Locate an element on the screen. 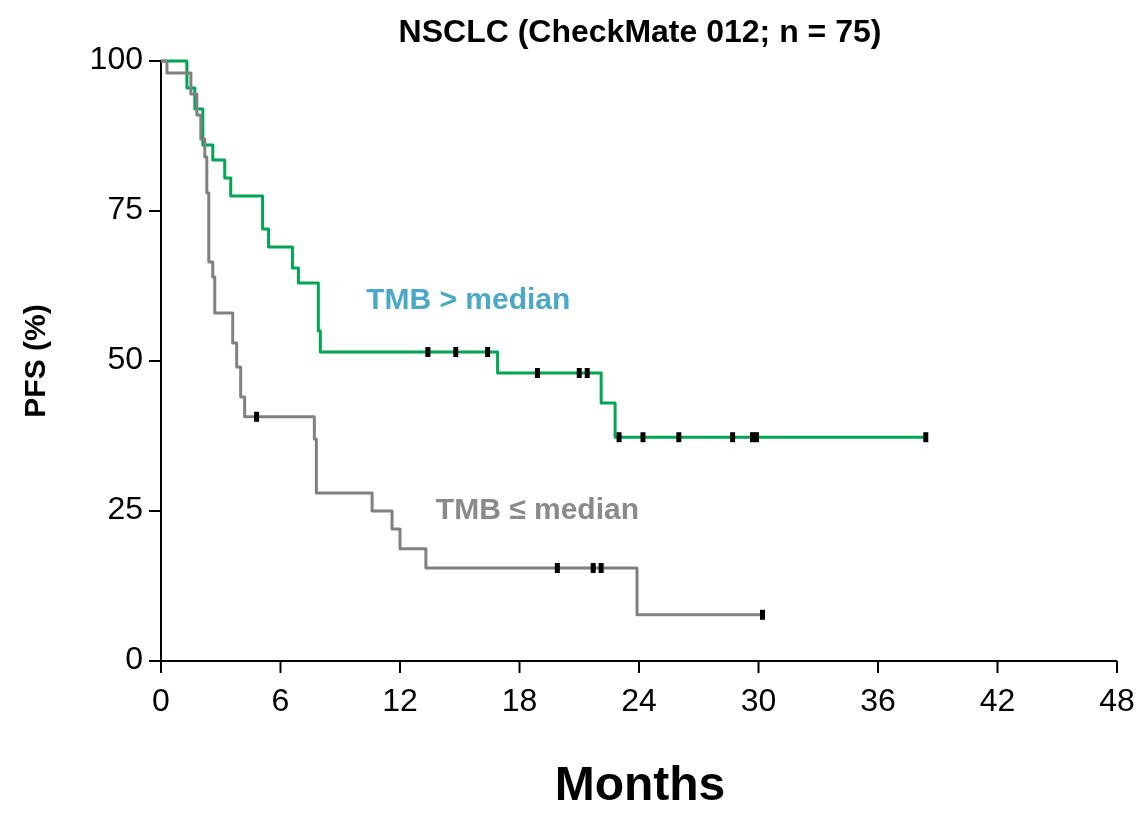 This screenshot has height=819, width=1143. x-tick-label: 0 is located at coordinates (161, 700).